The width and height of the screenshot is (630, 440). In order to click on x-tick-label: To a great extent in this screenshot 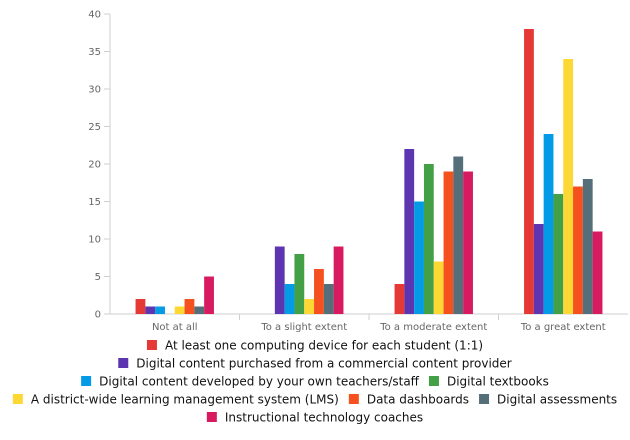, I will do `click(563, 327)`.